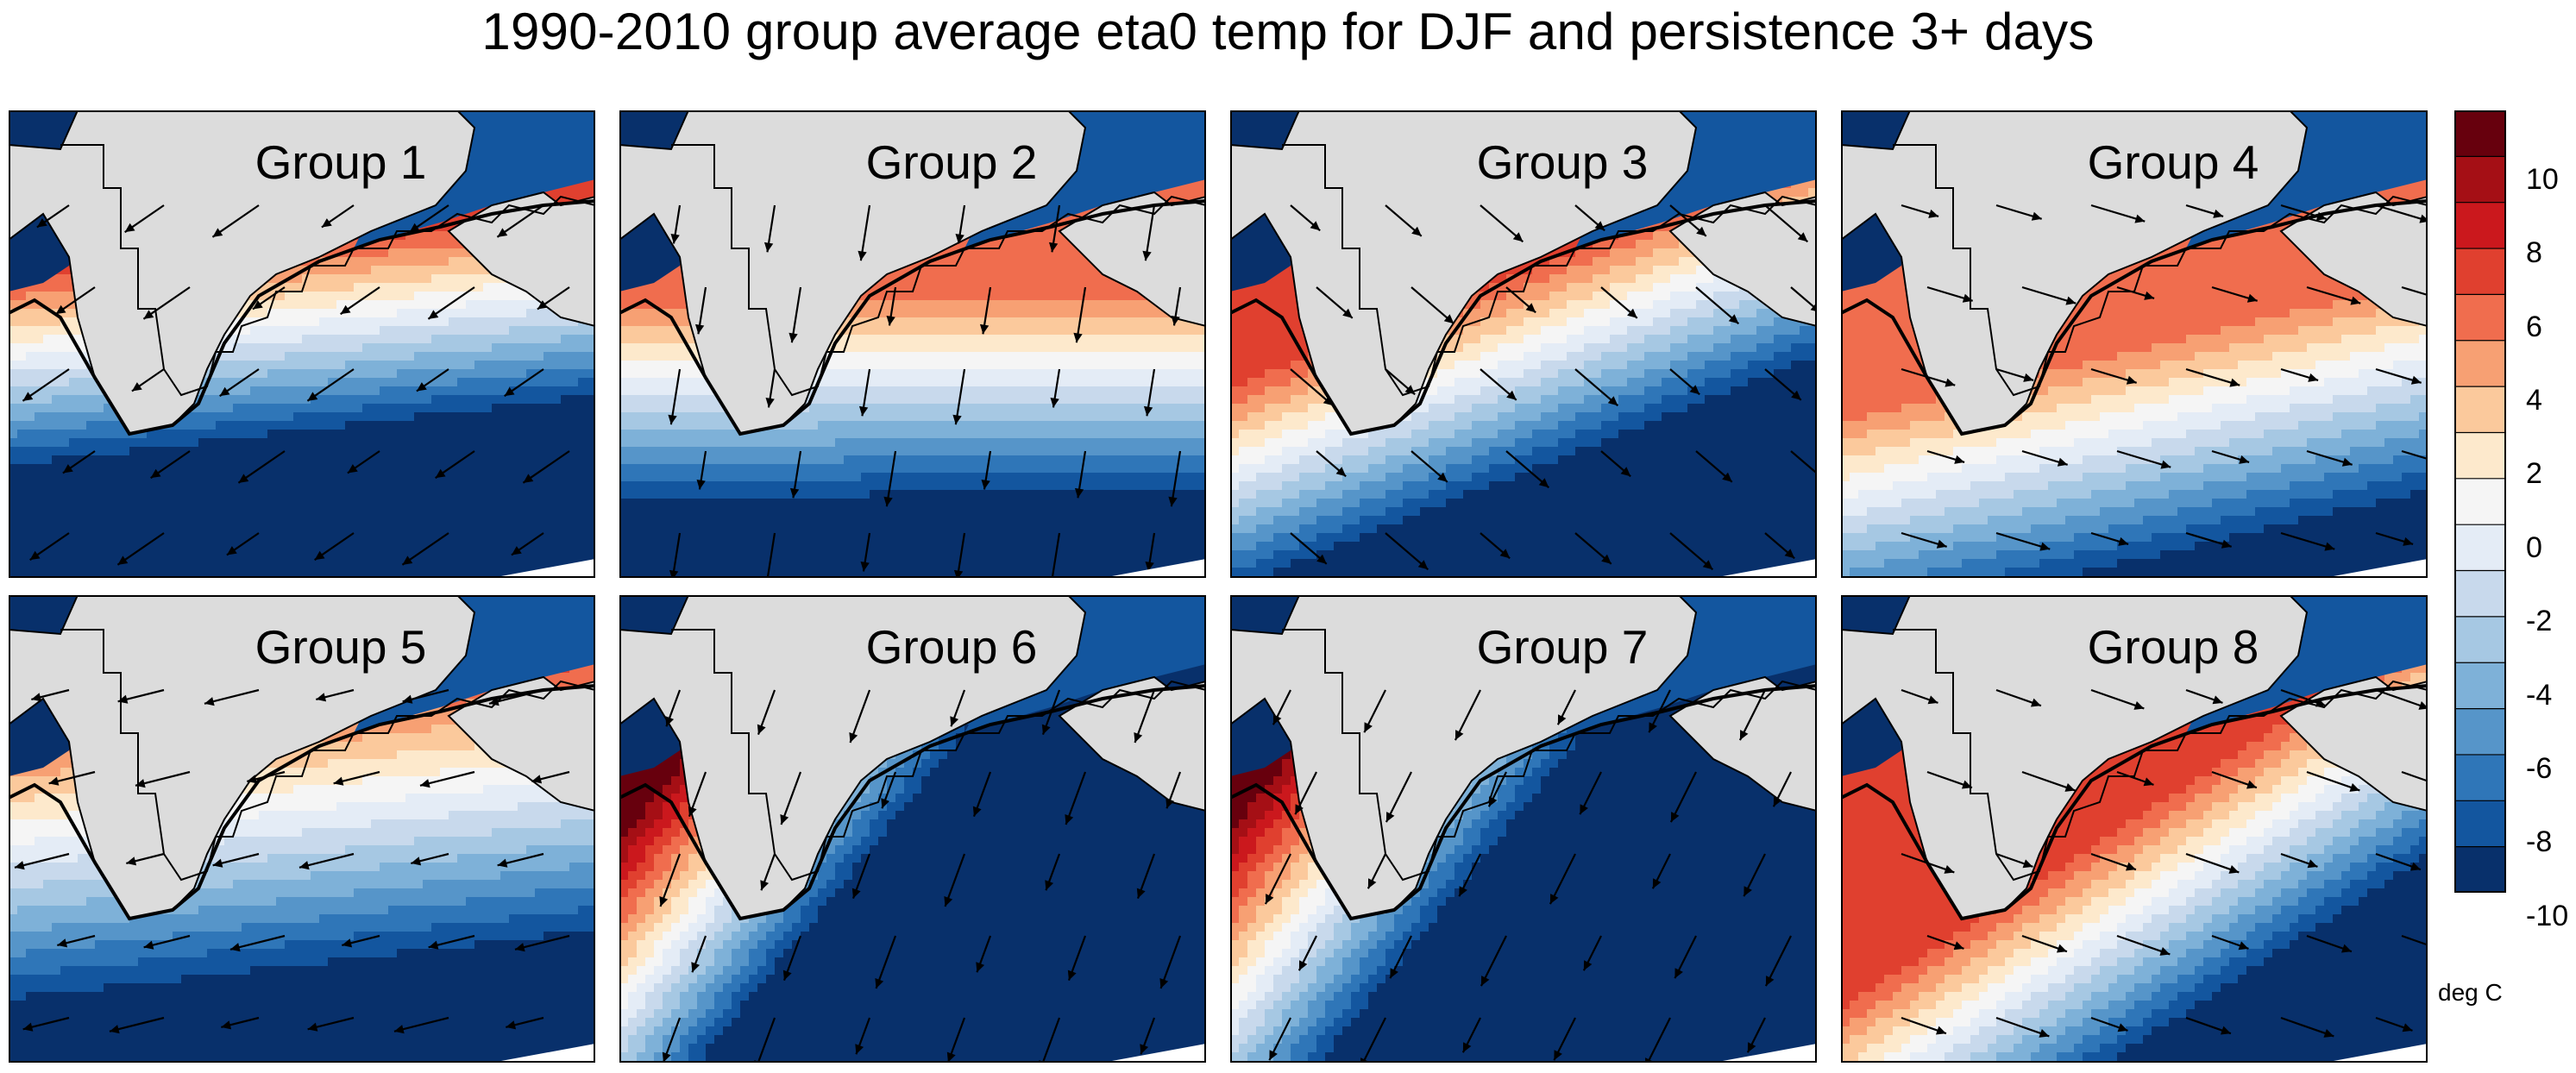  I want to click on map-panel-7: Group 7, so click(1523, 829).